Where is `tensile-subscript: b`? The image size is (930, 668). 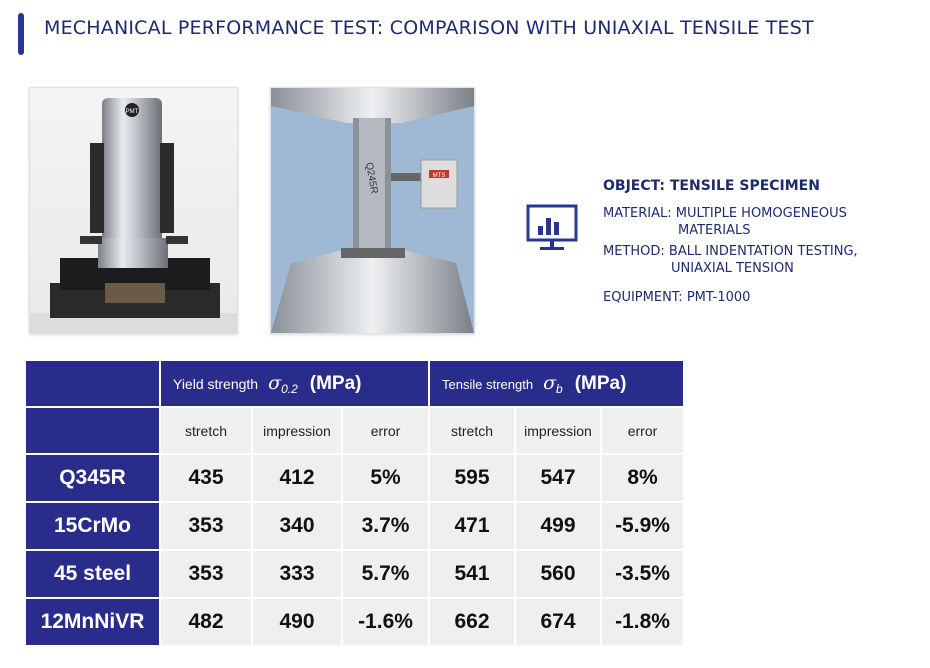
tensile-subscript: b is located at coordinates (559, 388).